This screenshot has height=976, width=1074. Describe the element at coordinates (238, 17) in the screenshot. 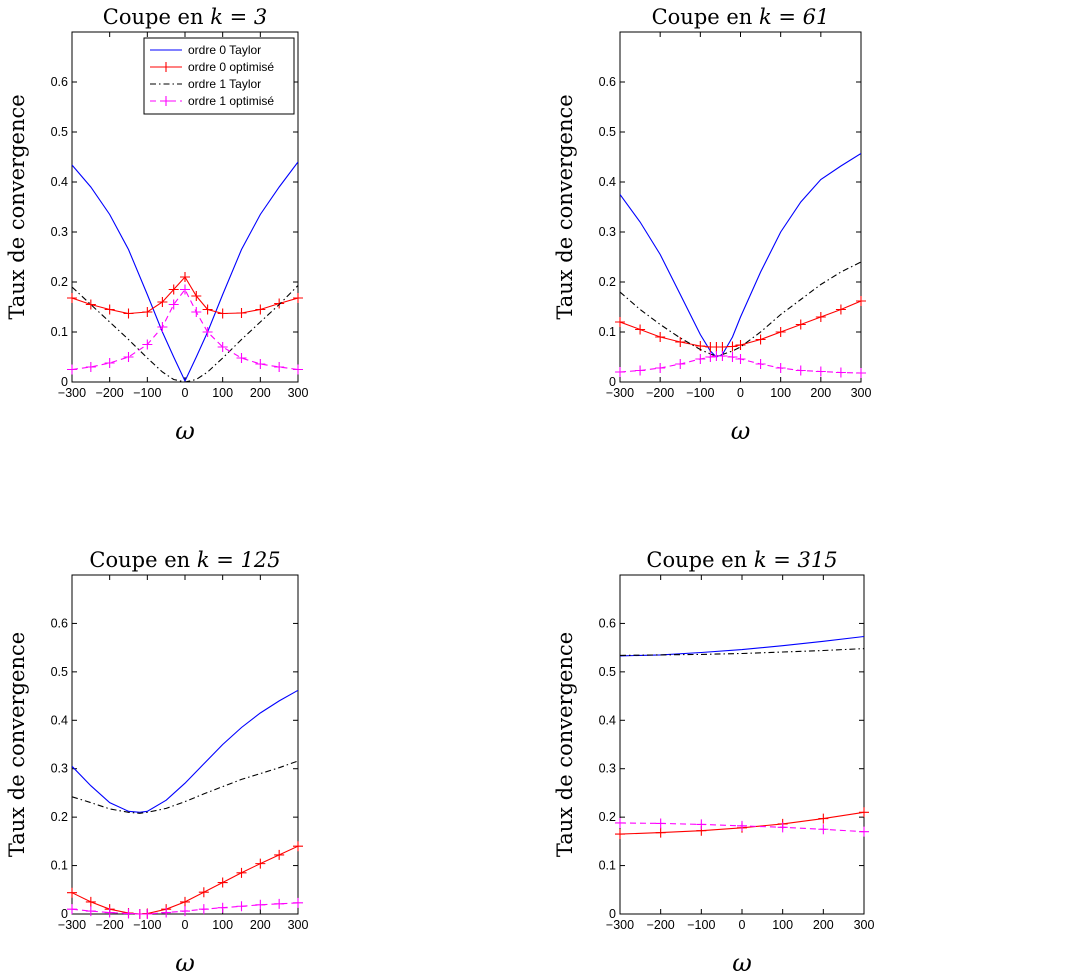

I see `chart-title-math: k = 3` at that location.